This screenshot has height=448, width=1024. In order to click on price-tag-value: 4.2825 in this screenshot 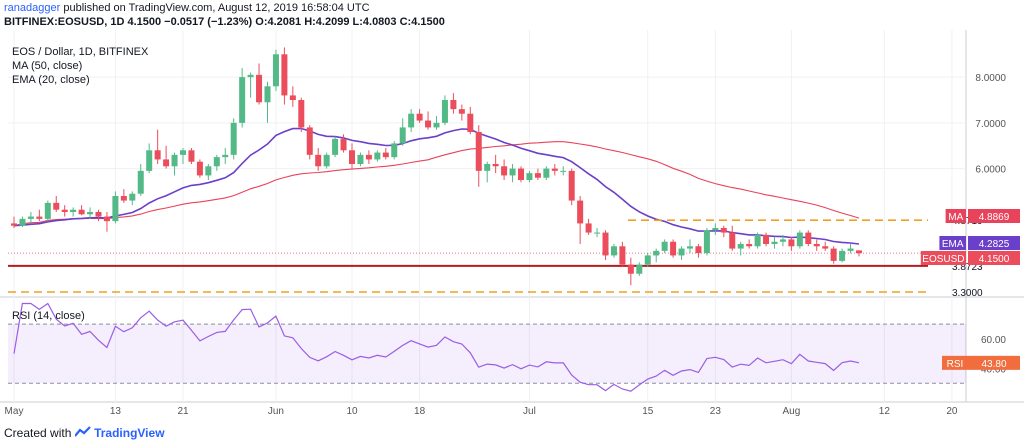, I will do `click(994, 244)`.